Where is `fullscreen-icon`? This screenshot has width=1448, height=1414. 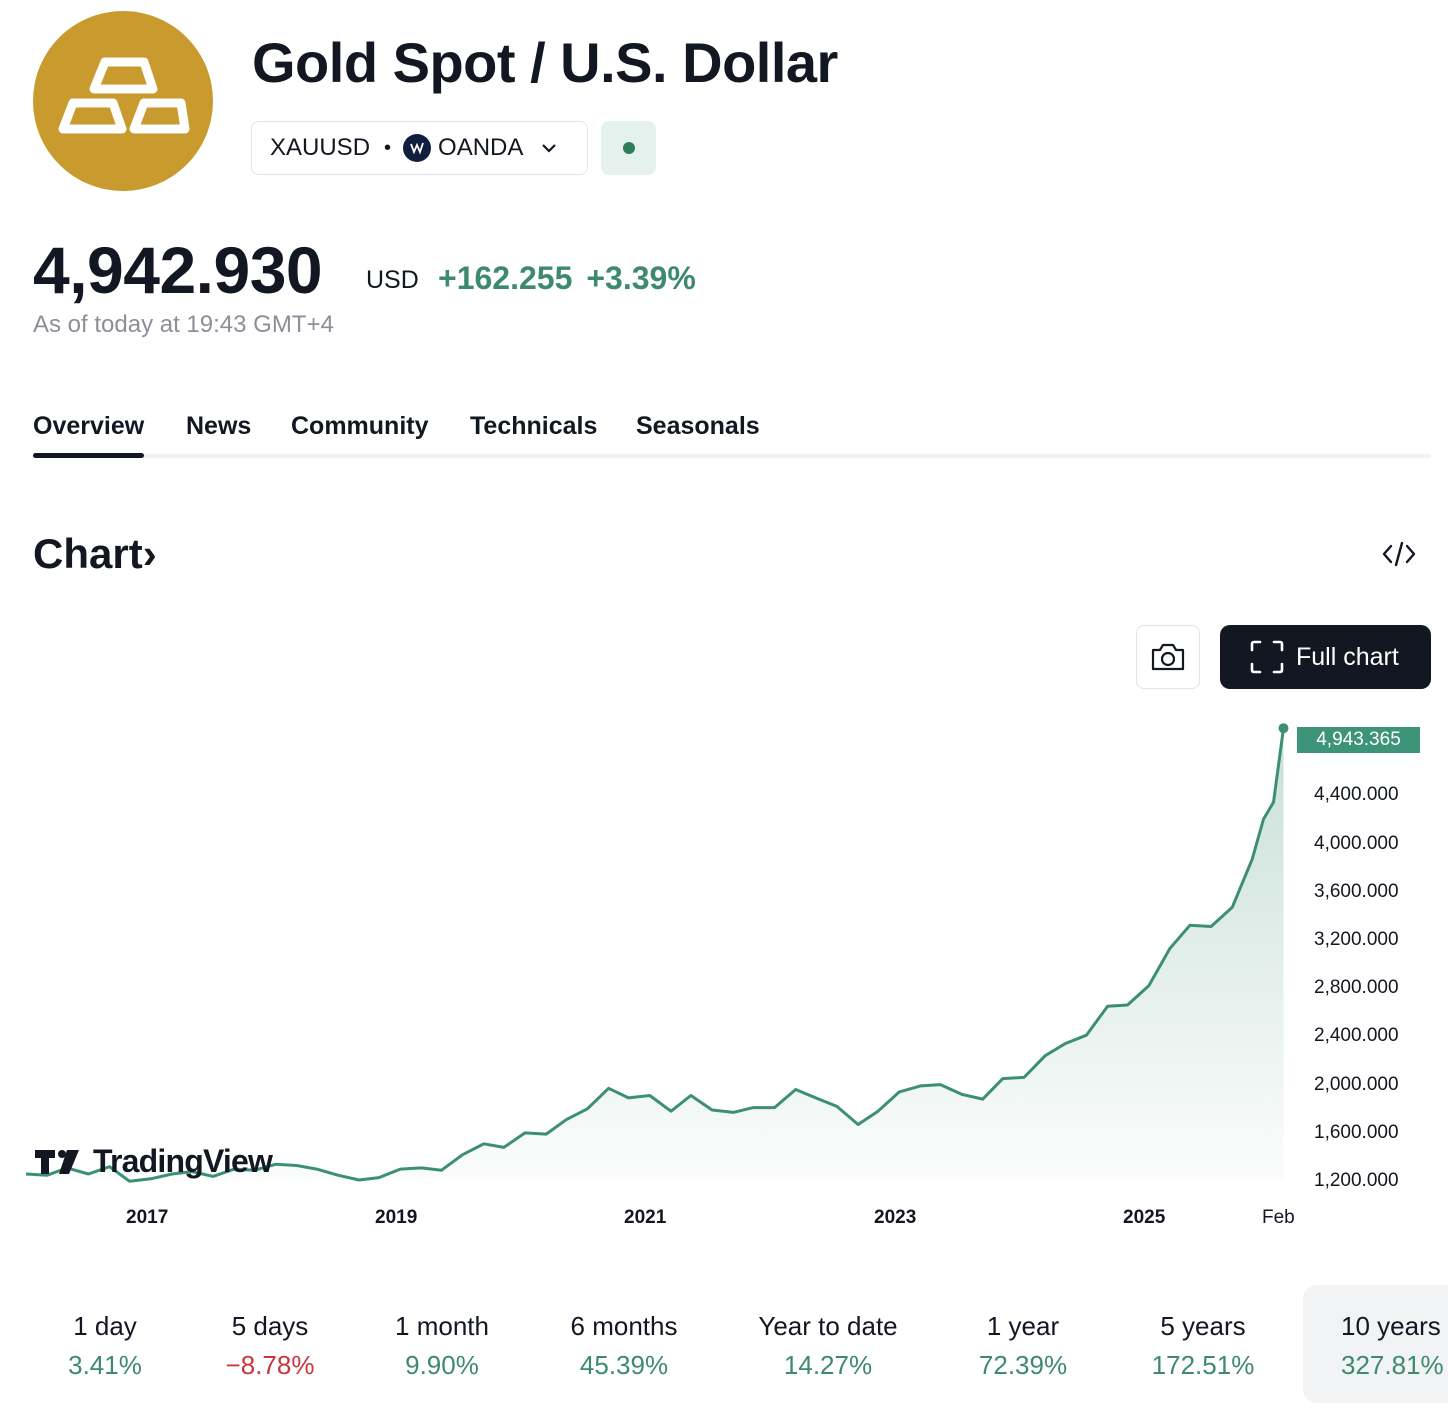 fullscreen-icon is located at coordinates (1267, 657).